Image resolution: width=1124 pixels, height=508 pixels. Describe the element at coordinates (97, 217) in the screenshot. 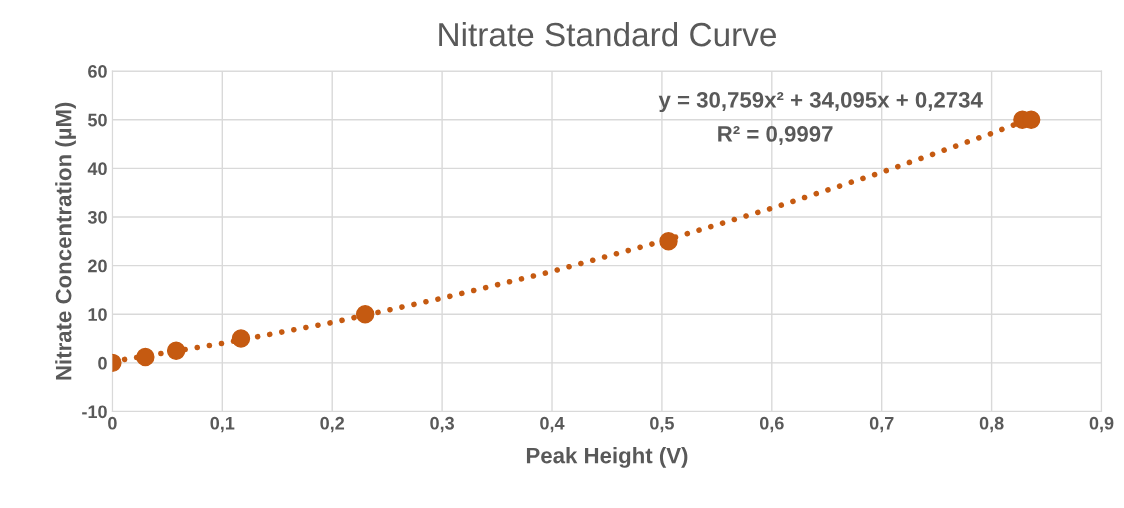

I see `y-tick-label: 30` at that location.